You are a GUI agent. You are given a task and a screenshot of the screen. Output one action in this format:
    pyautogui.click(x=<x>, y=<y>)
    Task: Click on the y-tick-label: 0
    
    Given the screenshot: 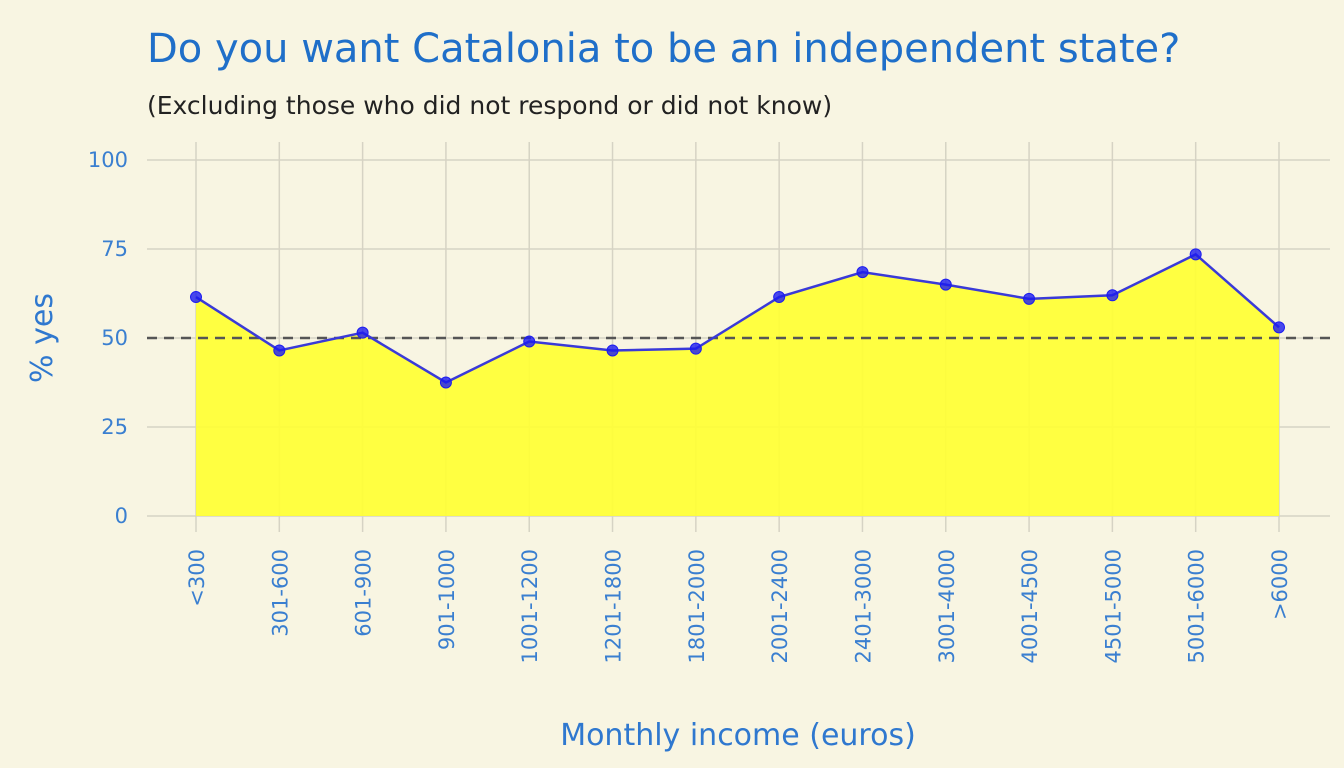 What is the action you would take?
    pyautogui.click(x=121, y=516)
    